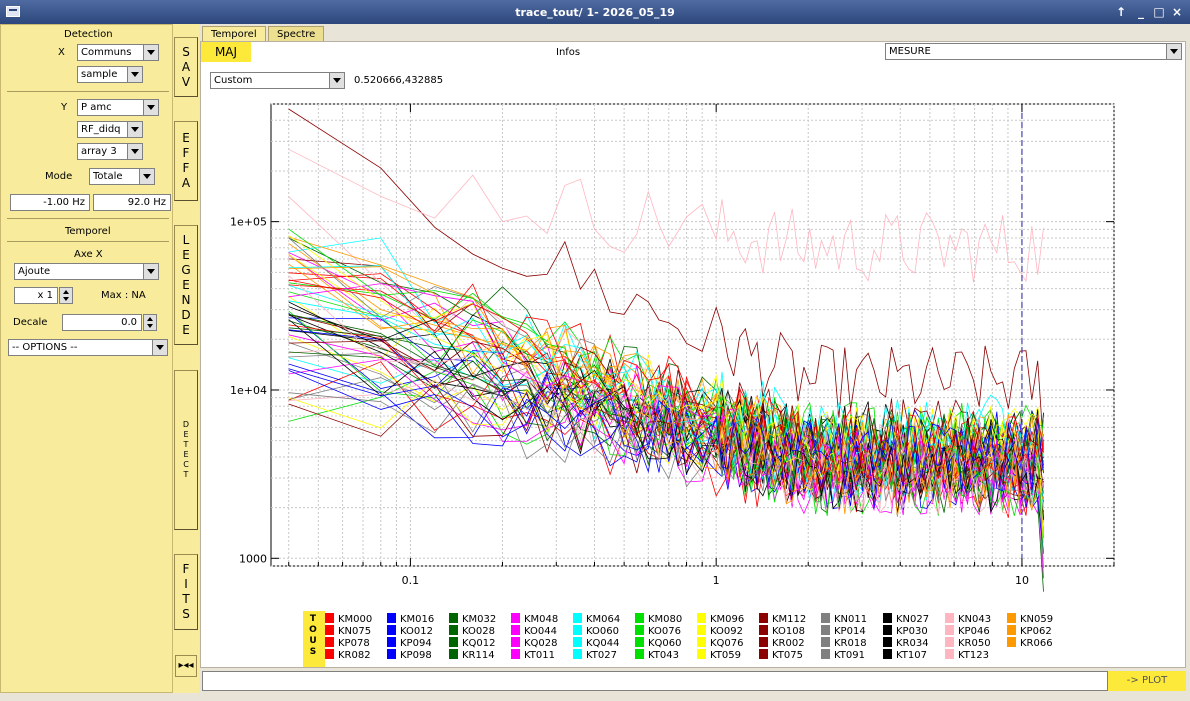 The height and width of the screenshot is (701, 1190). I want to click on window-menu-icon, so click(13, 11).